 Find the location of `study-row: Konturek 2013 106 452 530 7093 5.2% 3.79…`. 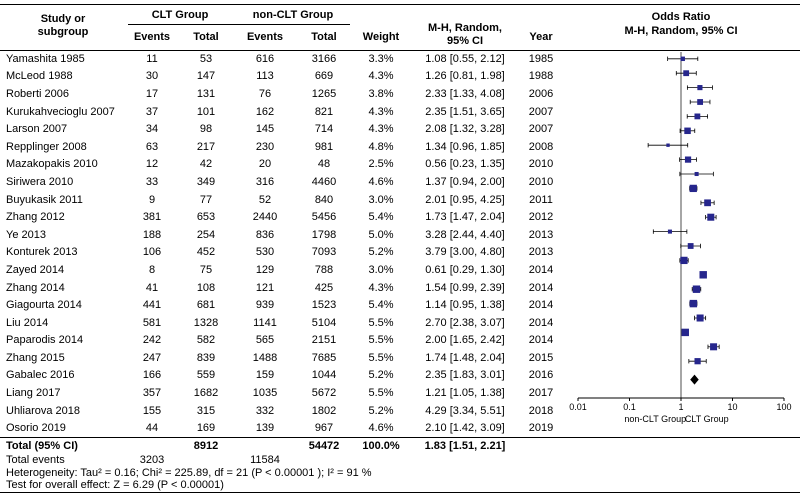

study-row: Konturek 2013 106 452 530 7093 5.2% 3.79… is located at coordinates (400, 253).